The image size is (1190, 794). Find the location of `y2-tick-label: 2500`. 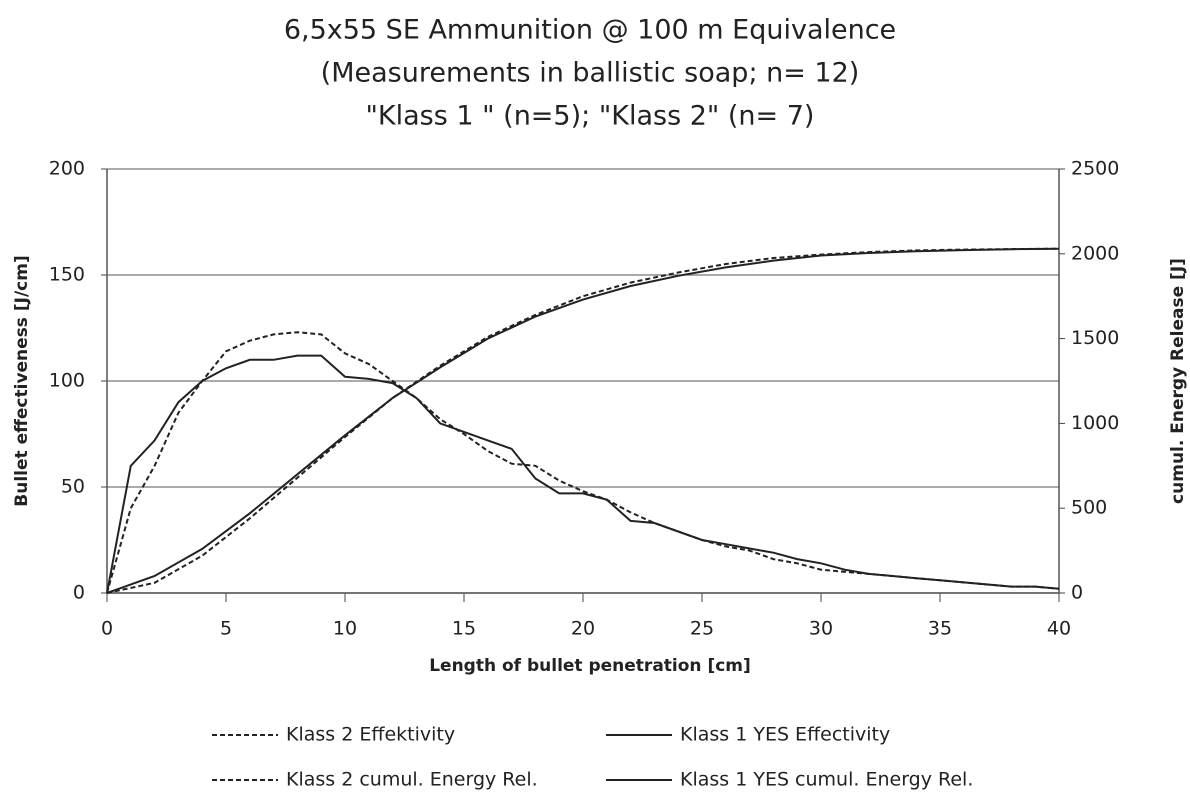

y2-tick-label: 2500 is located at coordinates (1095, 169).